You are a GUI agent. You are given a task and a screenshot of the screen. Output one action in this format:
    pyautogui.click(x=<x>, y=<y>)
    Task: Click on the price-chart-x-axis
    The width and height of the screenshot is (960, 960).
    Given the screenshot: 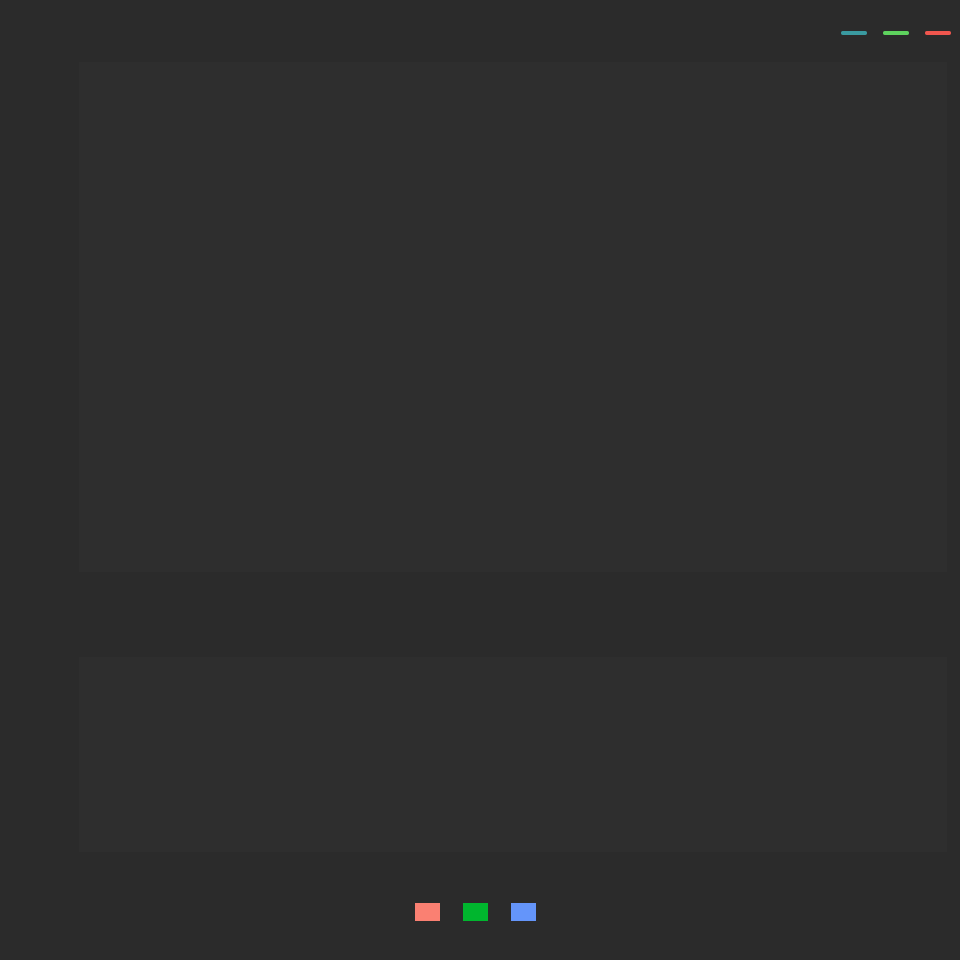 What is the action you would take?
    pyautogui.click(x=513, y=578)
    